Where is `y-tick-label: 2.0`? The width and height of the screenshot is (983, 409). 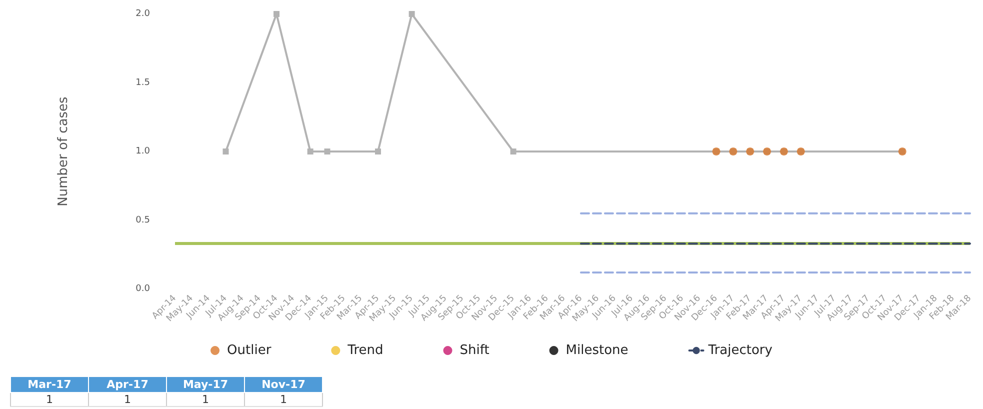 y-tick-label: 2.0 is located at coordinates (143, 14).